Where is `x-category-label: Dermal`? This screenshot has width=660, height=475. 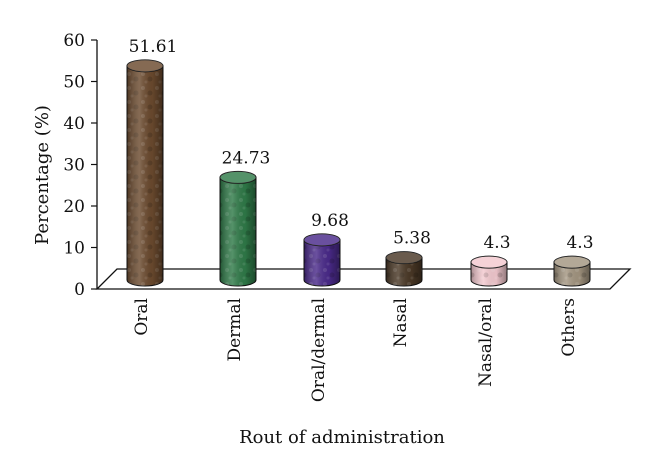 x-category-label: Dermal is located at coordinates (235, 330).